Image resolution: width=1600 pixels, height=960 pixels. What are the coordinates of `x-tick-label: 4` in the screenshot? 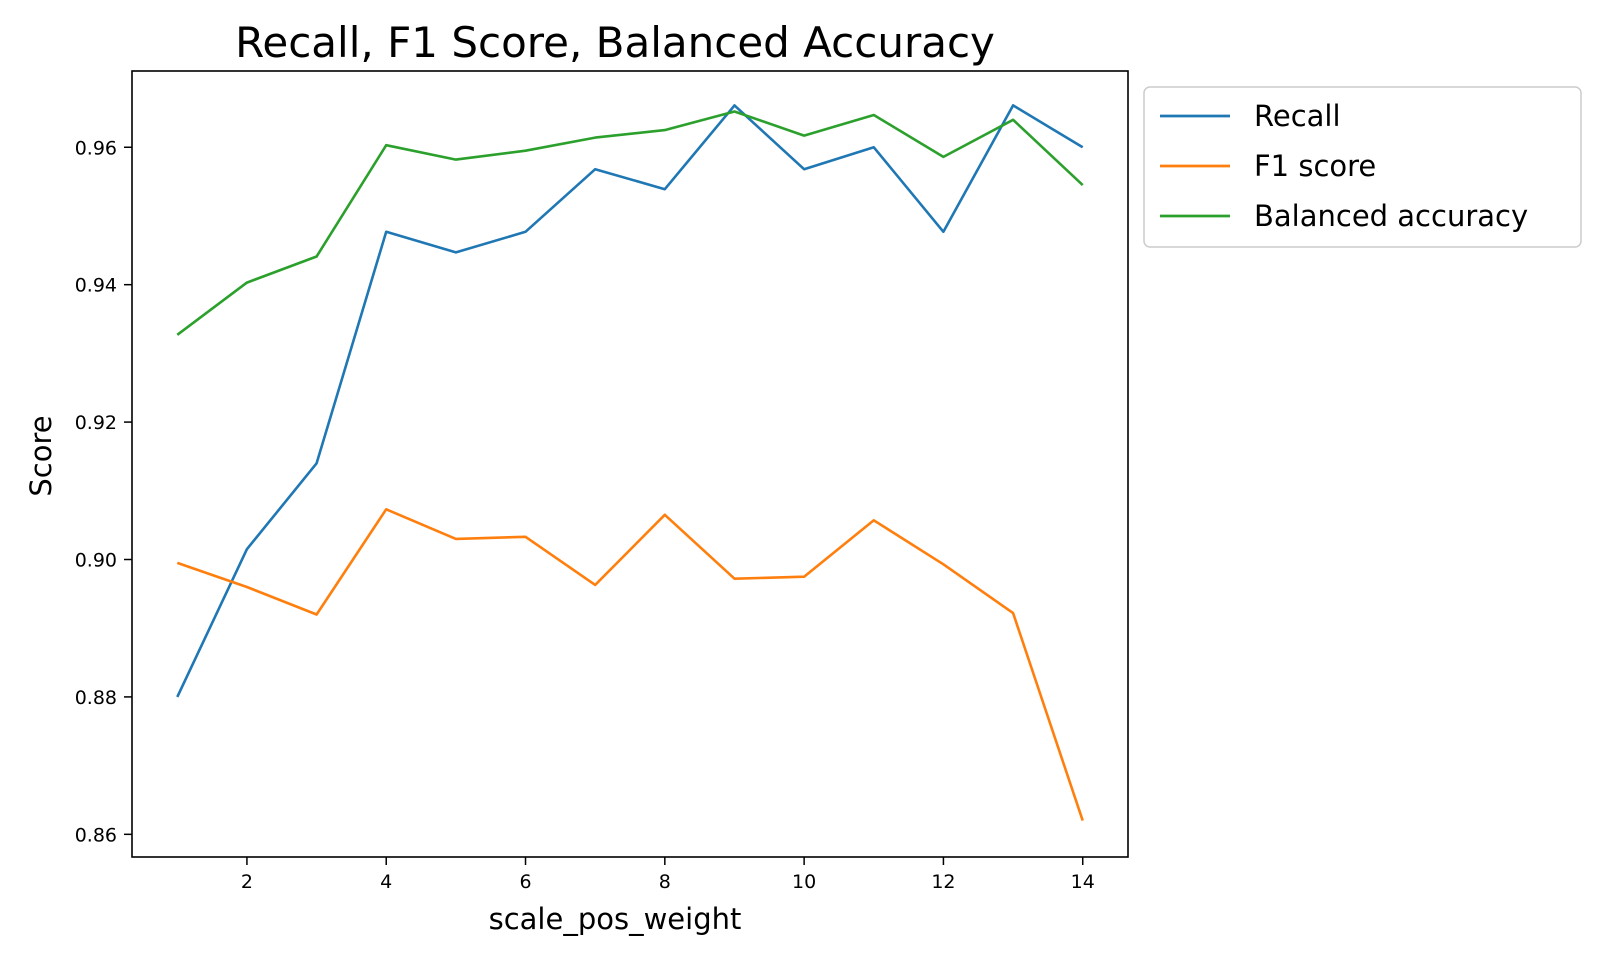 It's located at (386, 882).